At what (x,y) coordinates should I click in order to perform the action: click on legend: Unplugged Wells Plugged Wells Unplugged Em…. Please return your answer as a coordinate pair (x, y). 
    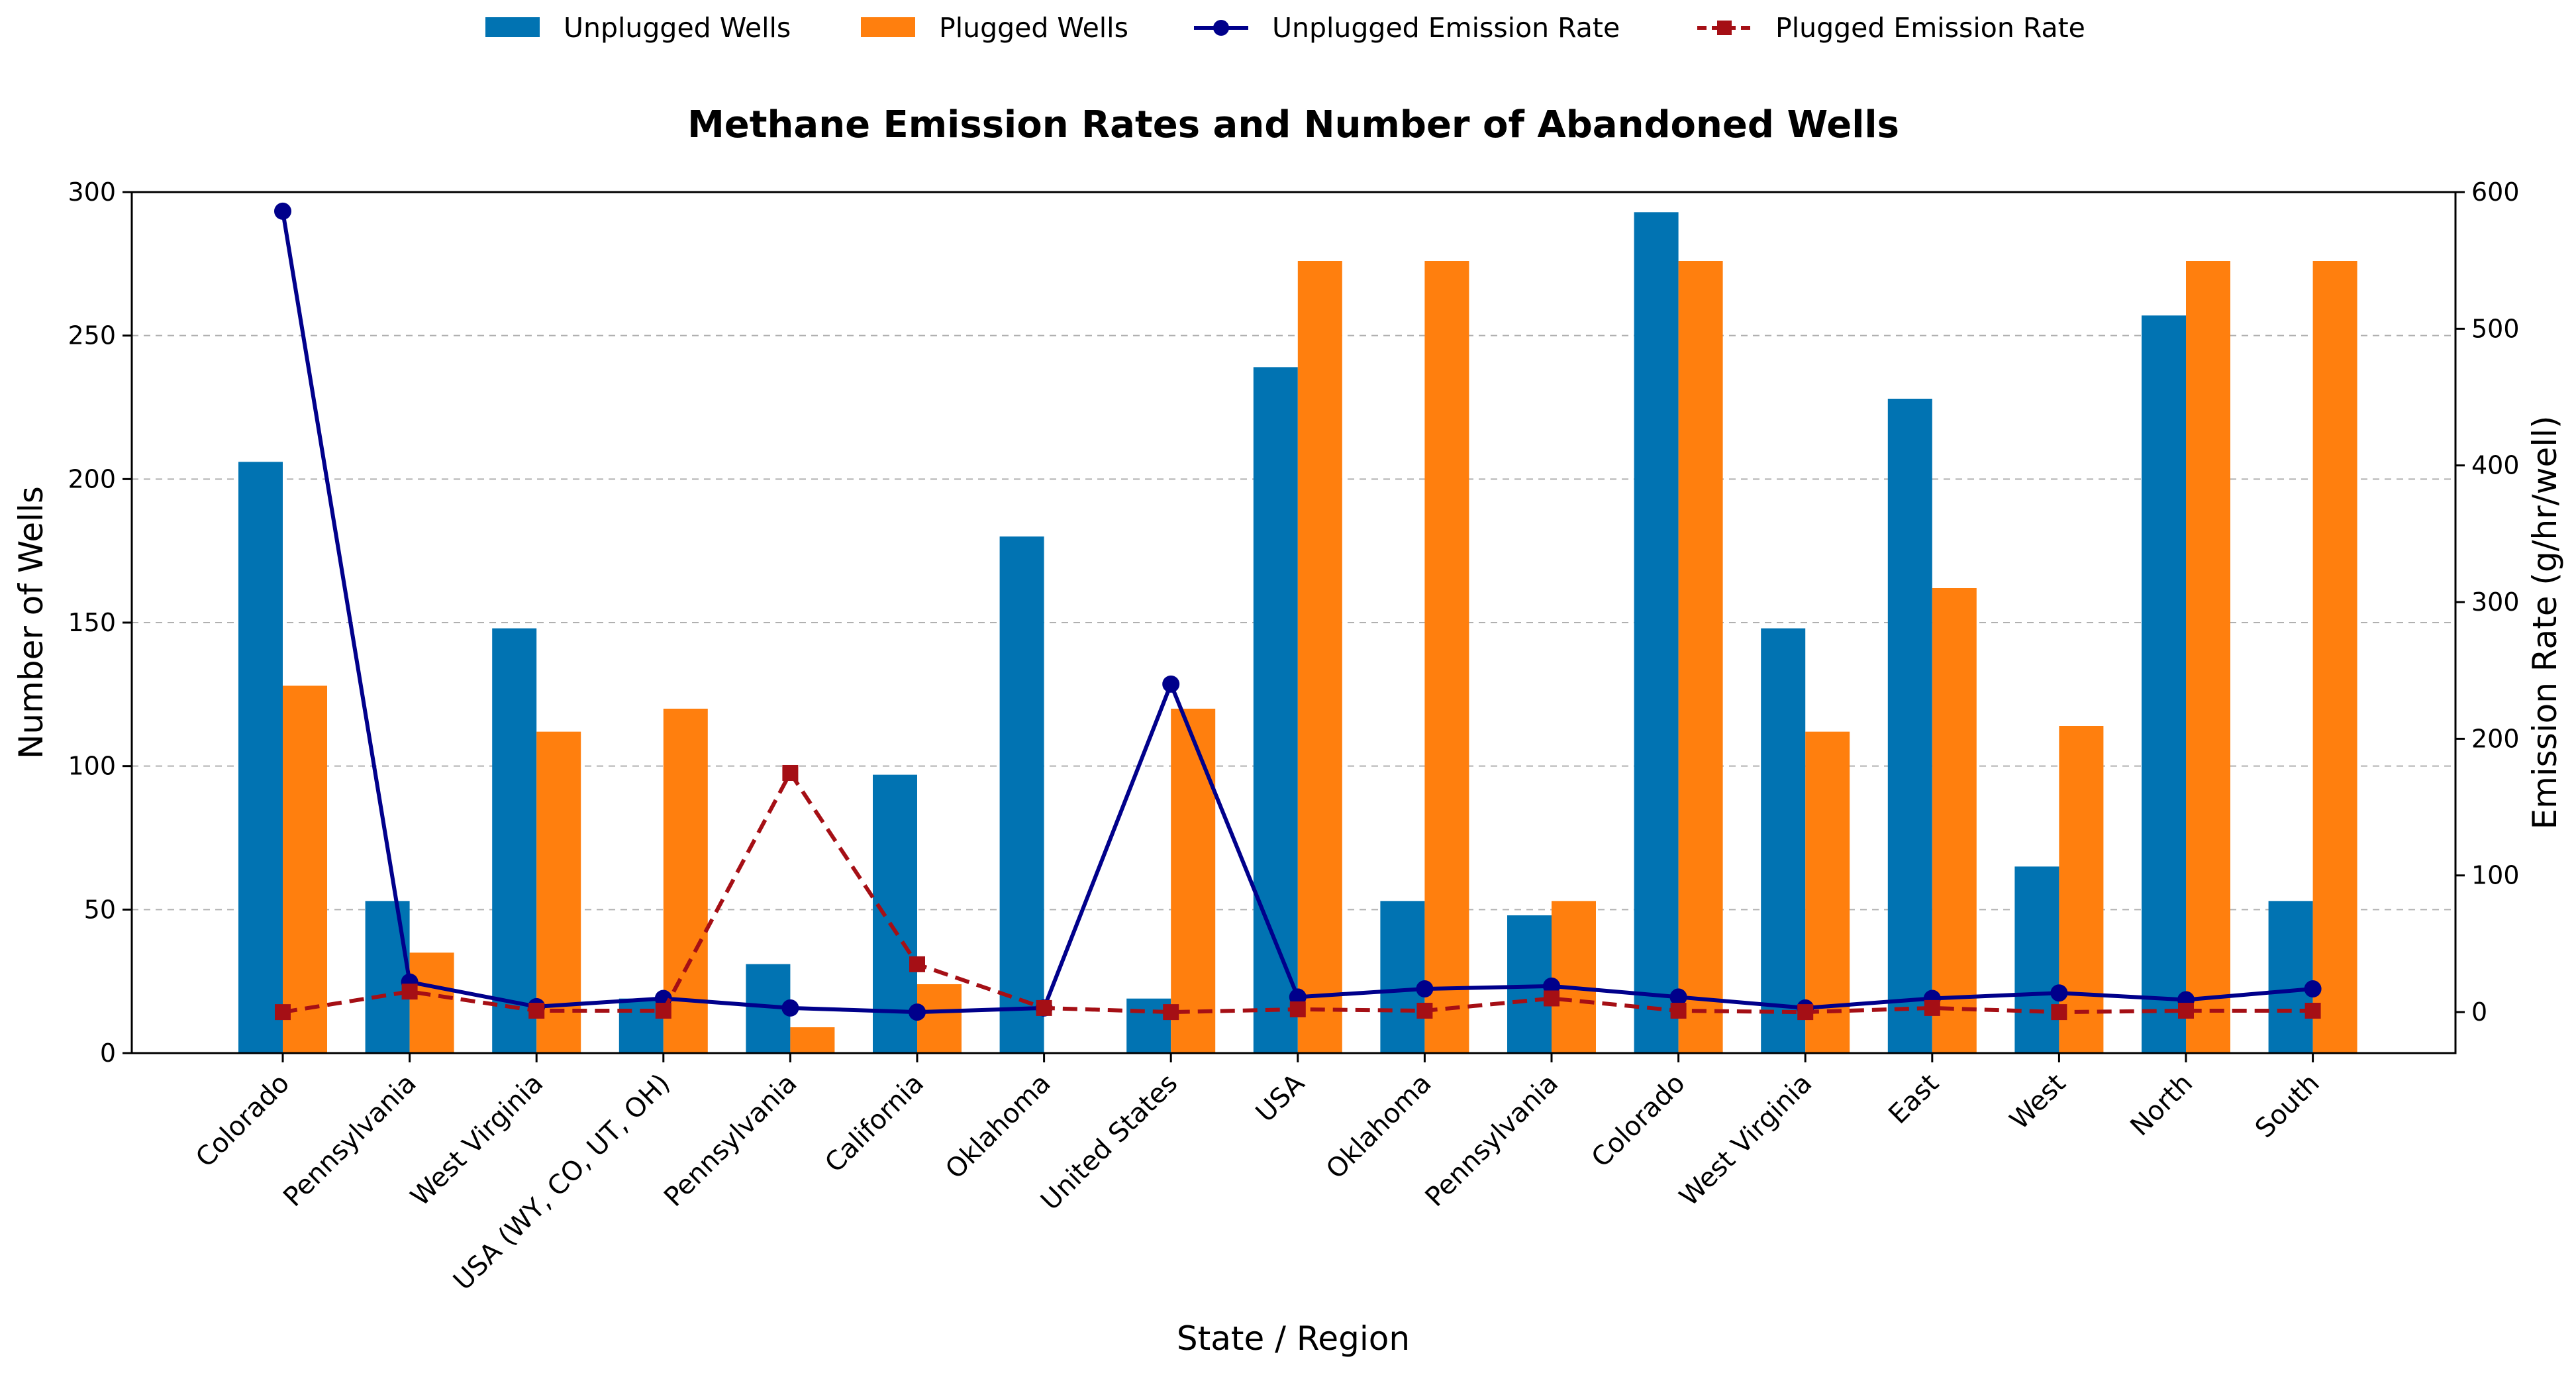
    Looking at the image, I should click on (1285, 28).